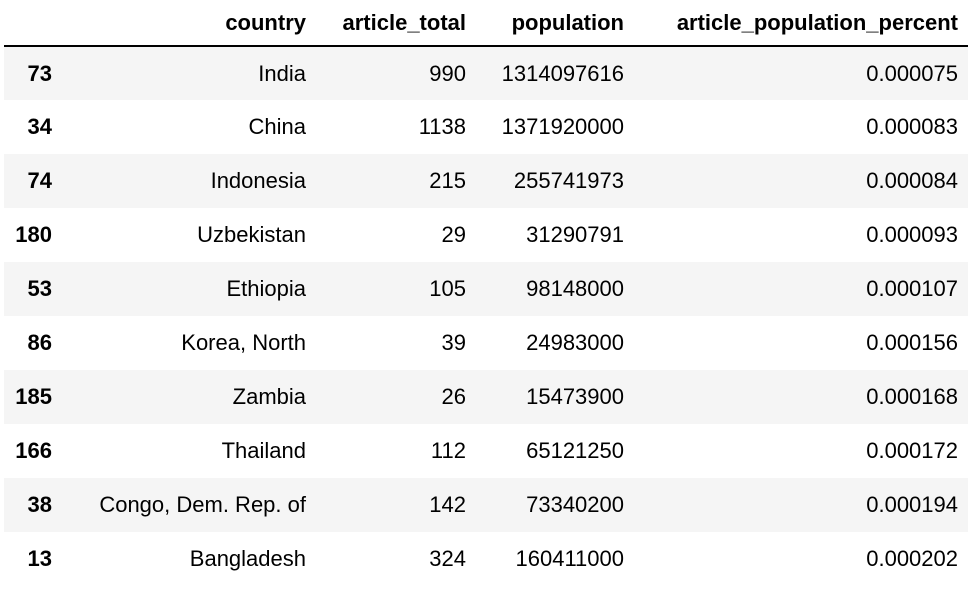 This screenshot has width=972, height=594. Describe the element at coordinates (568, 180) in the screenshot. I see `population-cell: 255741973` at that location.